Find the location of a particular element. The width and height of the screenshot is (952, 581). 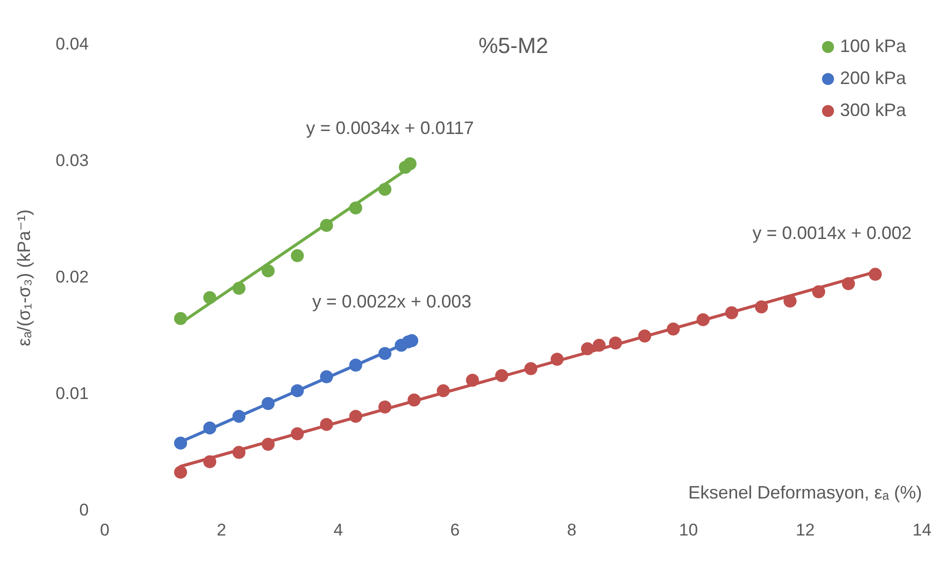

y-axis-title: εₐ/(σ₁-σ₃) (kPa⁻¹) is located at coordinates (24, 277).